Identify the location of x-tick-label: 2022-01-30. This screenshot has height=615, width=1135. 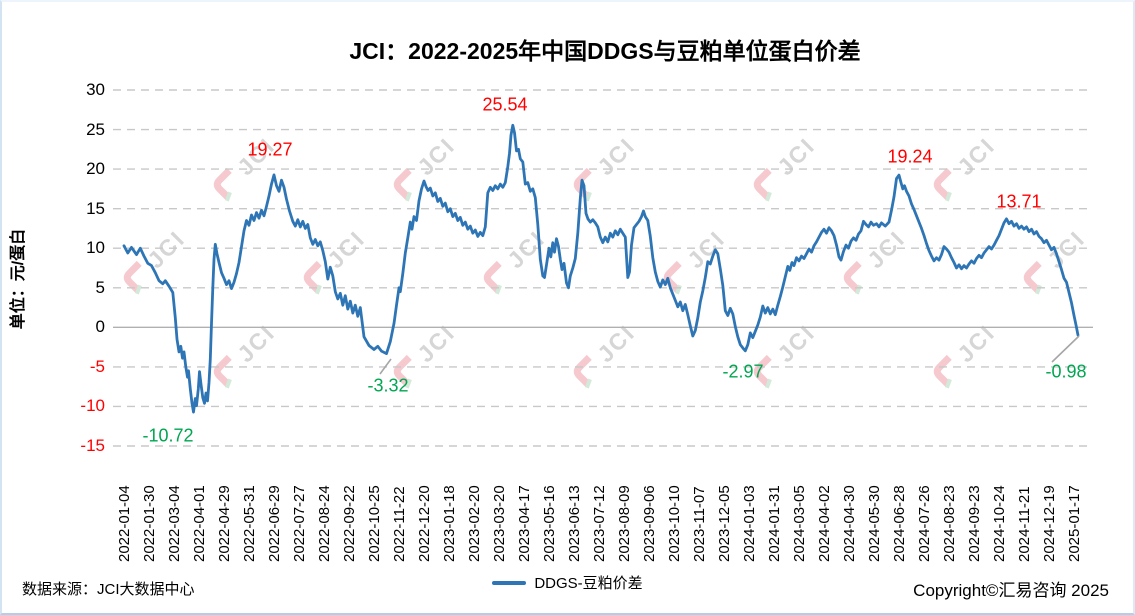
(149, 523).